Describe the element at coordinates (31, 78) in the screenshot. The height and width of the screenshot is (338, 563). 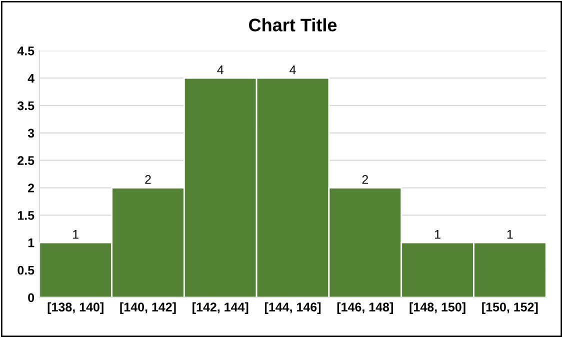
I see `y-tick-label: 4` at that location.